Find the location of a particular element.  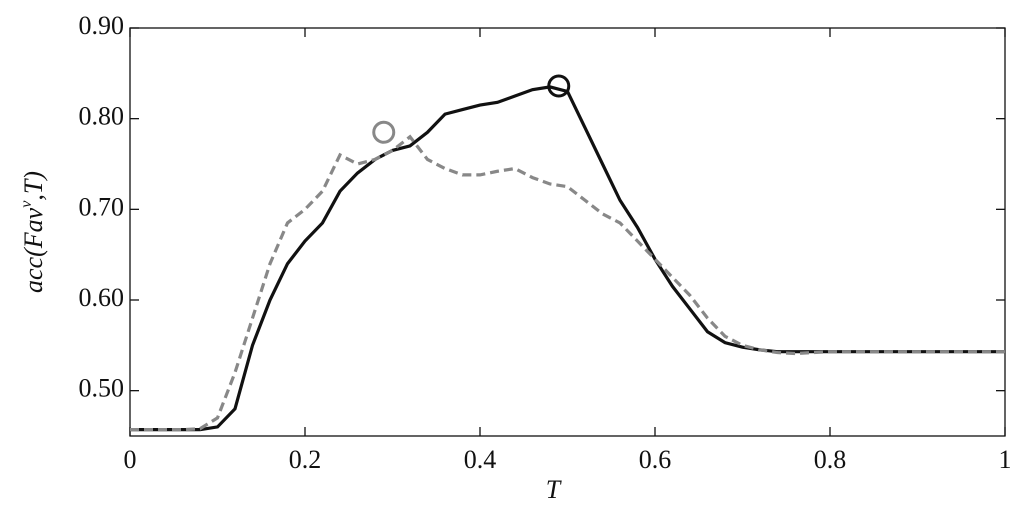

x-tick-label: 0.8 is located at coordinates (830, 459).